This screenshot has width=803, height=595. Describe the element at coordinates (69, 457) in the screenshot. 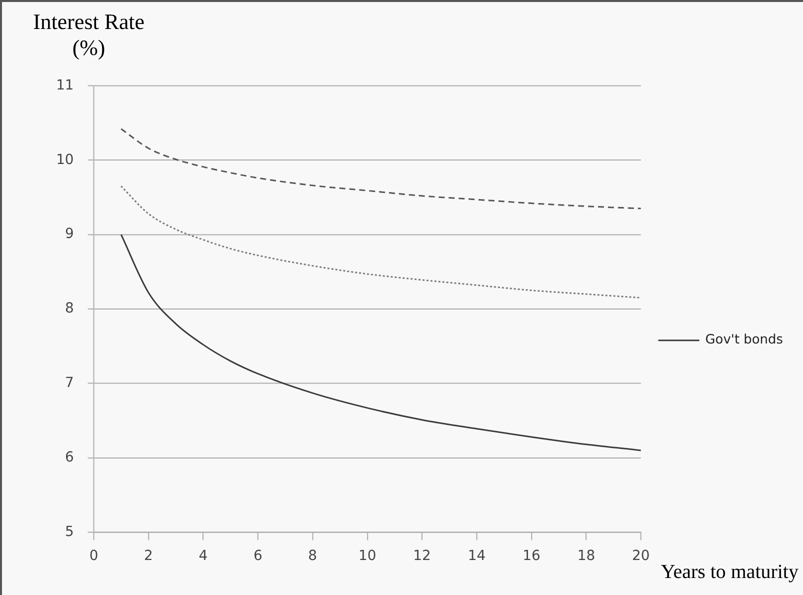

I see `y-tick-label: 6` at that location.